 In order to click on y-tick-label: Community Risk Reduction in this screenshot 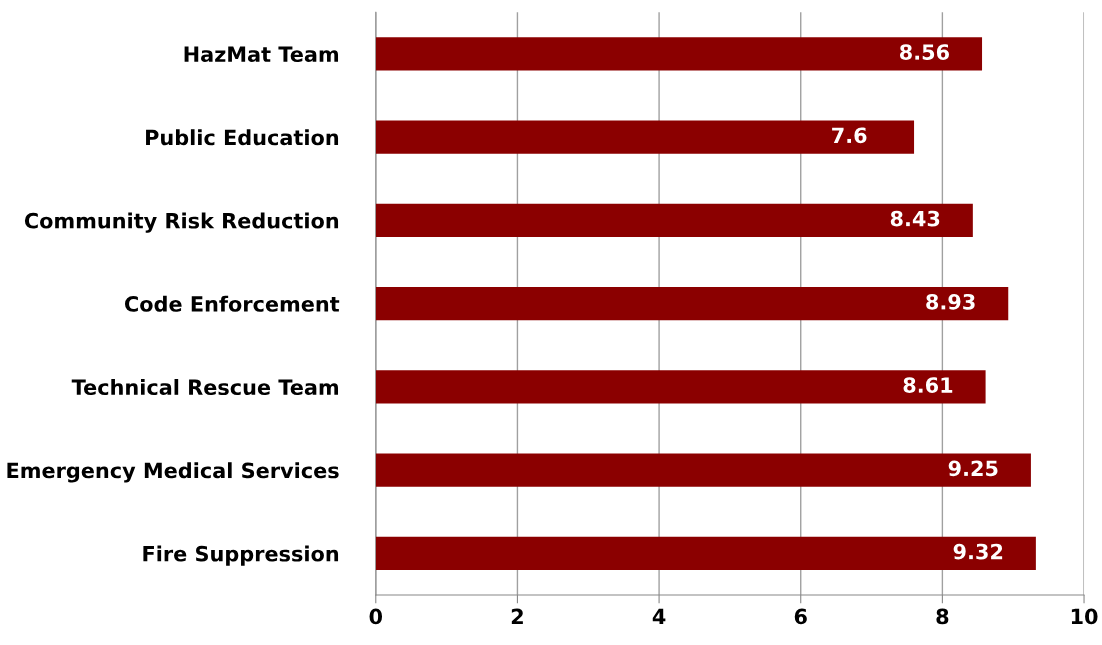, I will do `click(181, 222)`.